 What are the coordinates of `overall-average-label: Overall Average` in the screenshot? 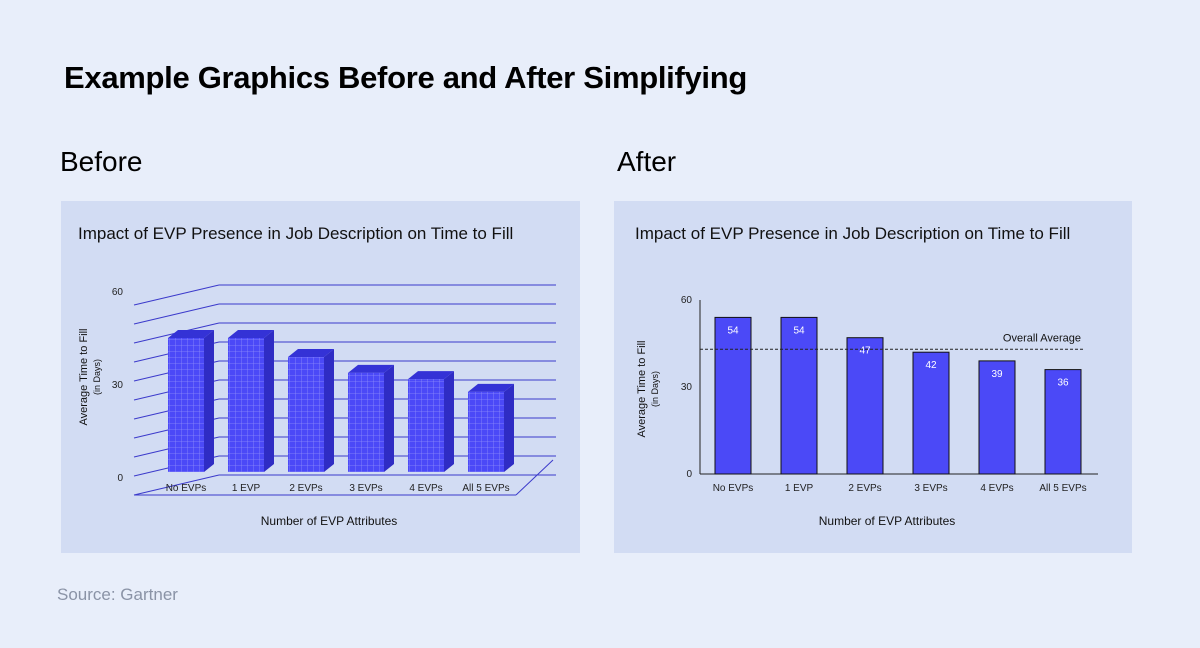 It's located at (1042, 338).